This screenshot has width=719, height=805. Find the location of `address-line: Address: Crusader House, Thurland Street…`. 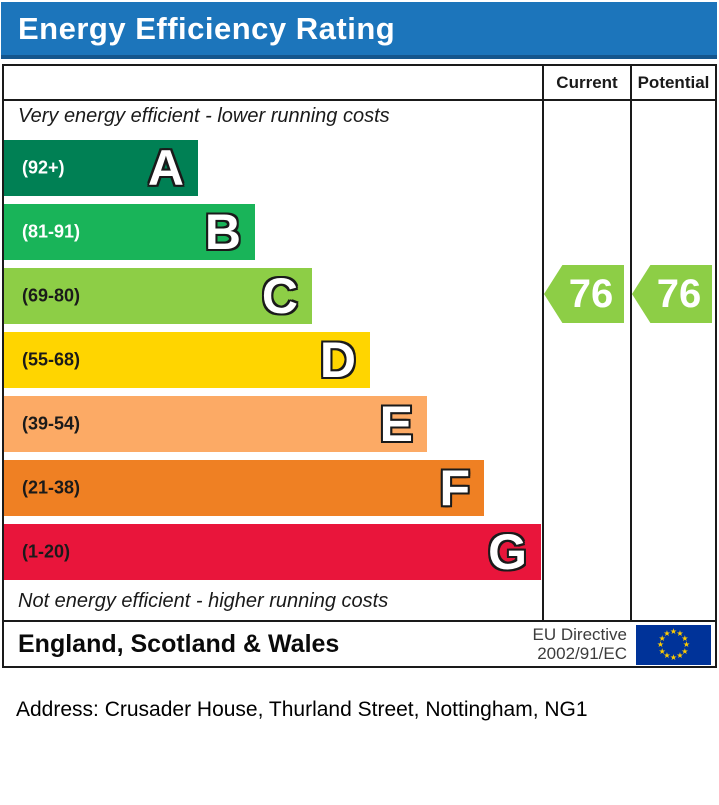

address-line: Address: Crusader House, Thurland Street… is located at coordinates (302, 709).